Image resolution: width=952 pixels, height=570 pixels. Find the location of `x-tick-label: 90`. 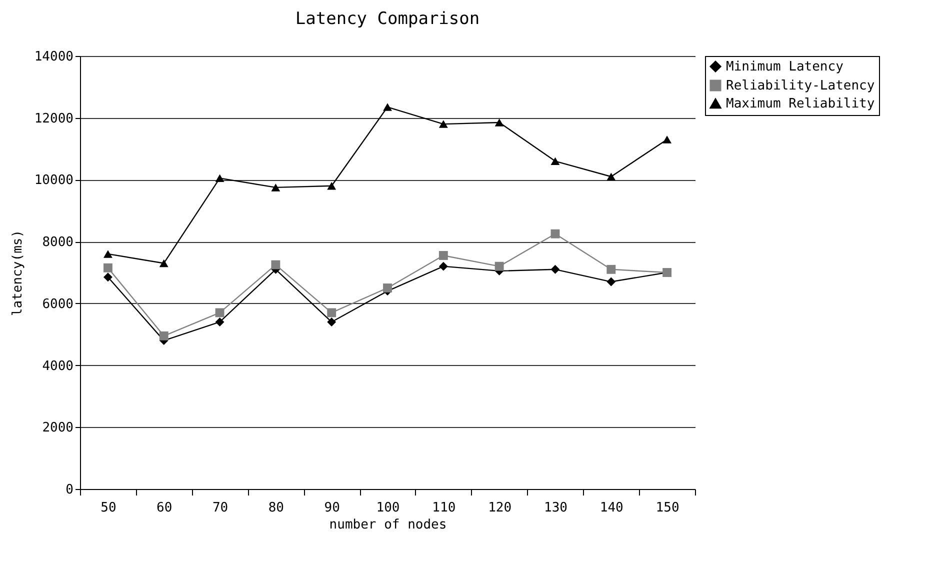

x-tick-label: 90 is located at coordinates (332, 508).